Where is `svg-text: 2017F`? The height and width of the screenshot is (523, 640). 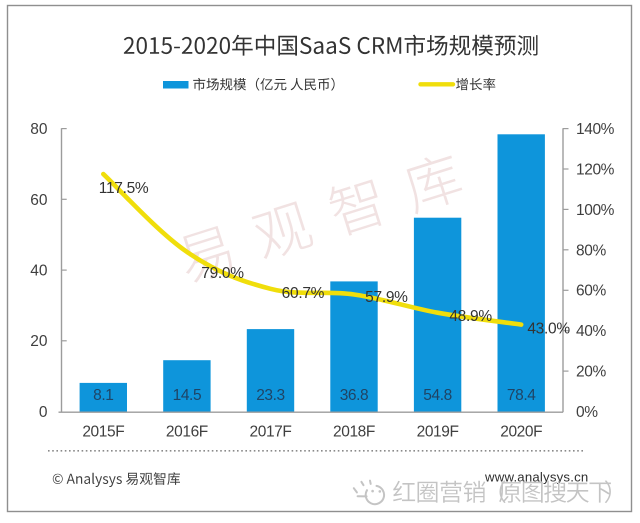
svg-text: 2017F is located at coordinates (271, 432).